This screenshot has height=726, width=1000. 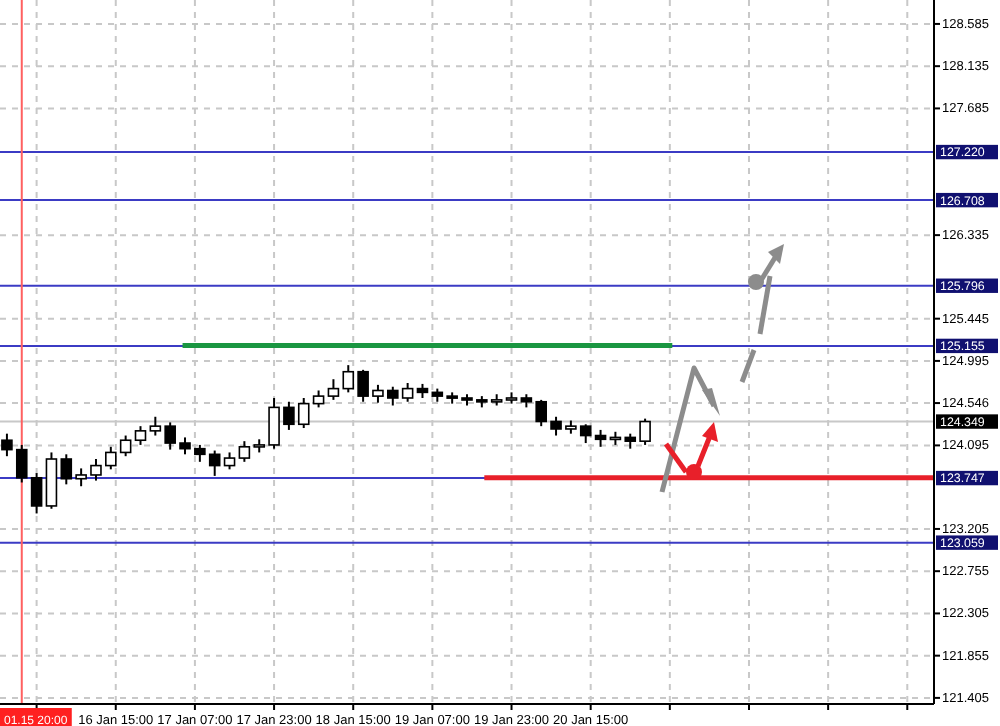 What do you see at coordinates (140, 435) in the screenshot?
I see `candlestick` at bounding box center [140, 435].